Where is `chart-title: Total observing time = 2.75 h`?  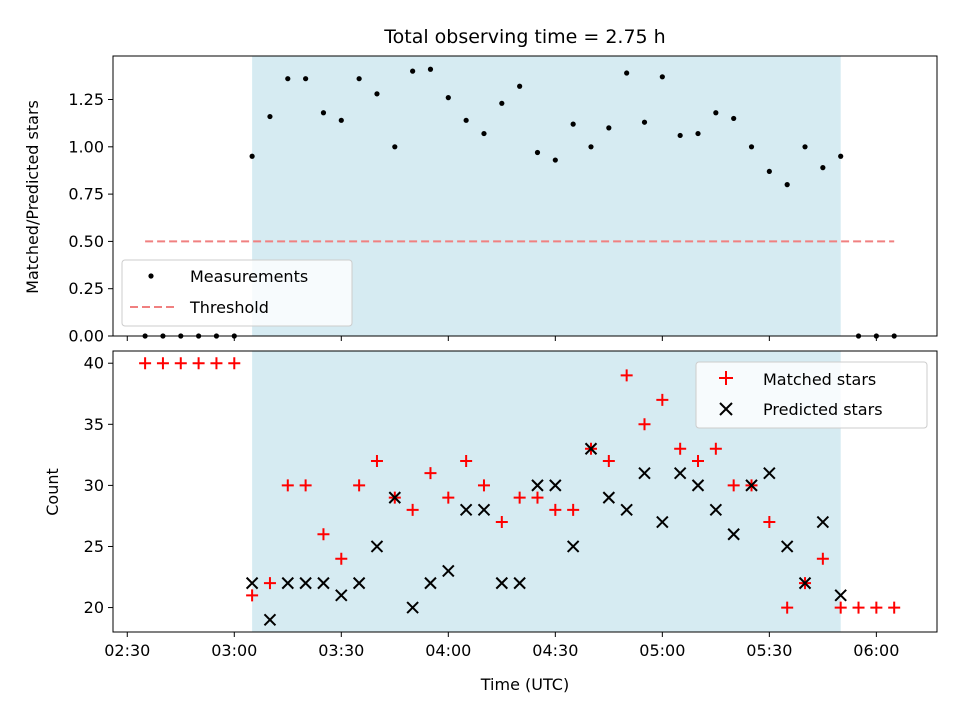 chart-title: Total observing time = 2.75 h is located at coordinates (524, 37).